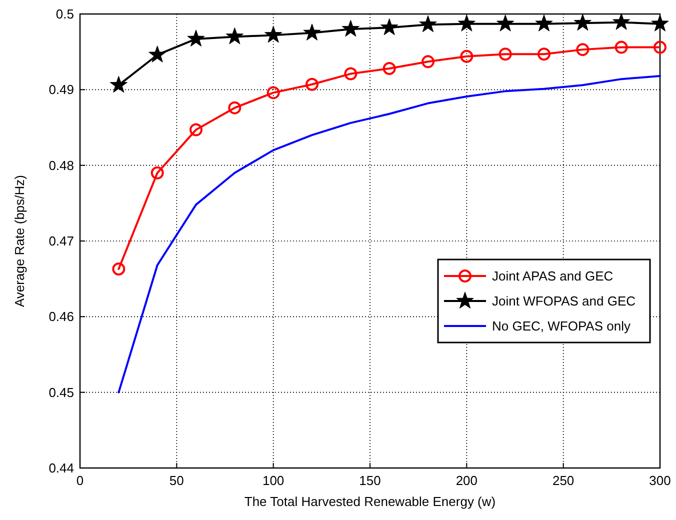  Describe the element at coordinates (176, 480) in the screenshot. I see `x-tick-label: 50` at that location.